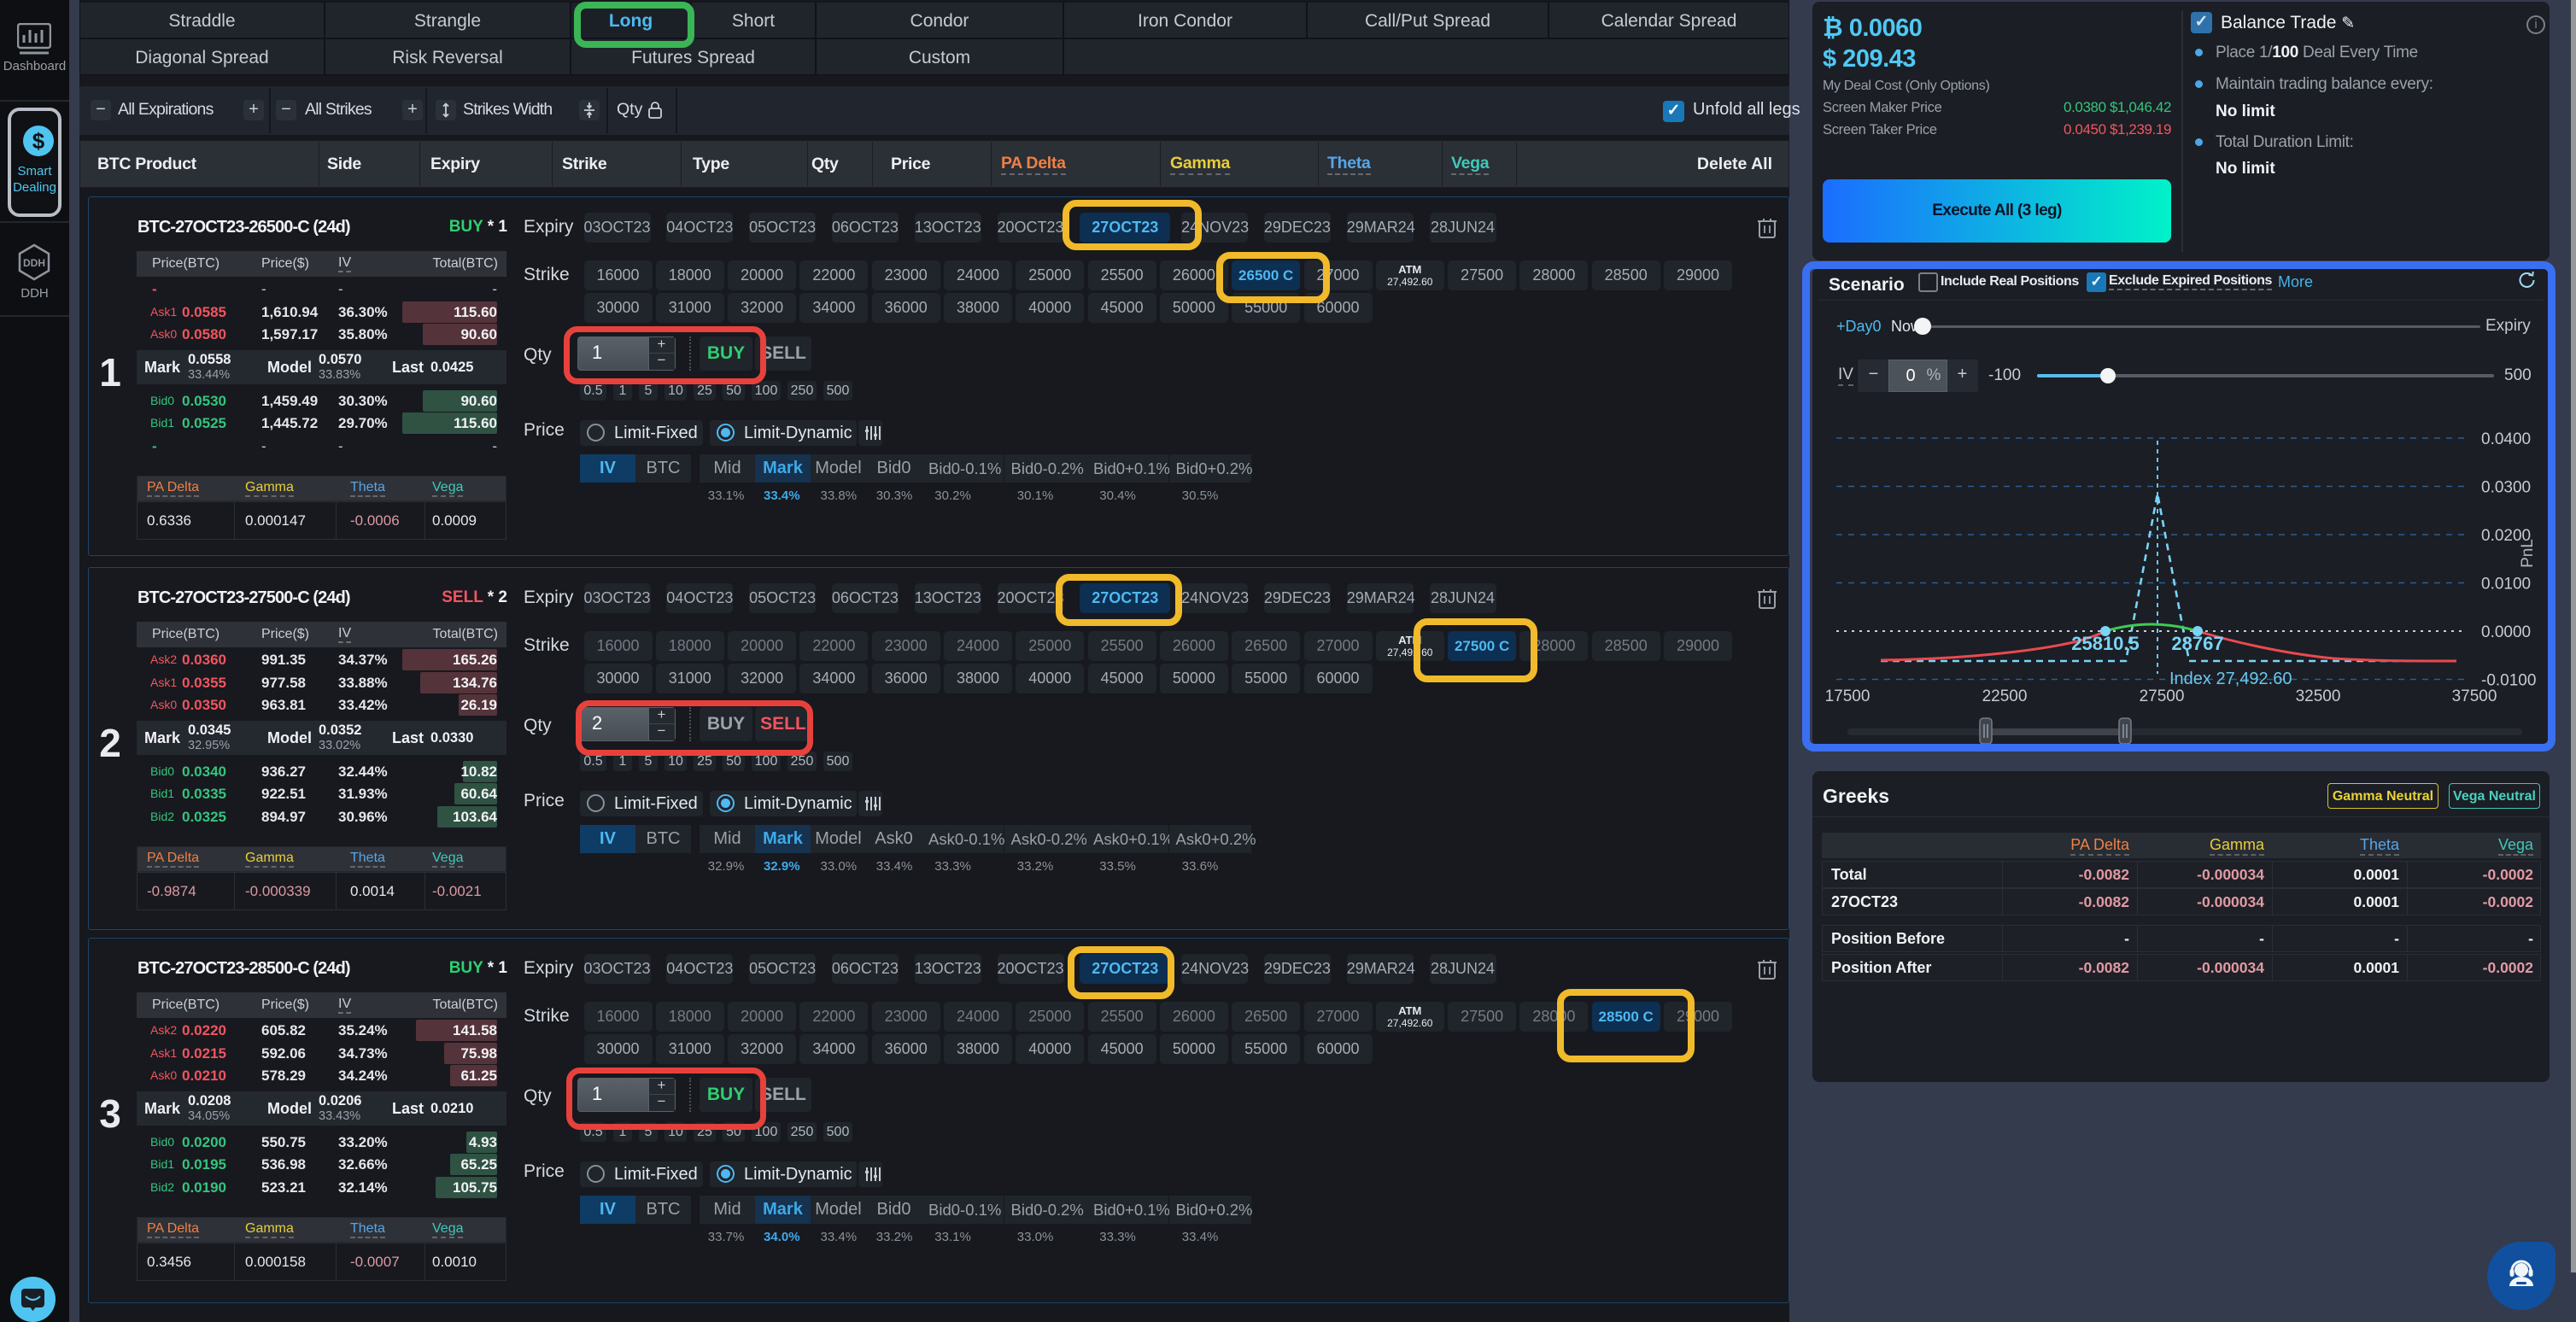 The image size is (2576, 1322). Describe the element at coordinates (2230, 679) in the screenshot. I see `svg-text: Index 27,492.60` at that location.